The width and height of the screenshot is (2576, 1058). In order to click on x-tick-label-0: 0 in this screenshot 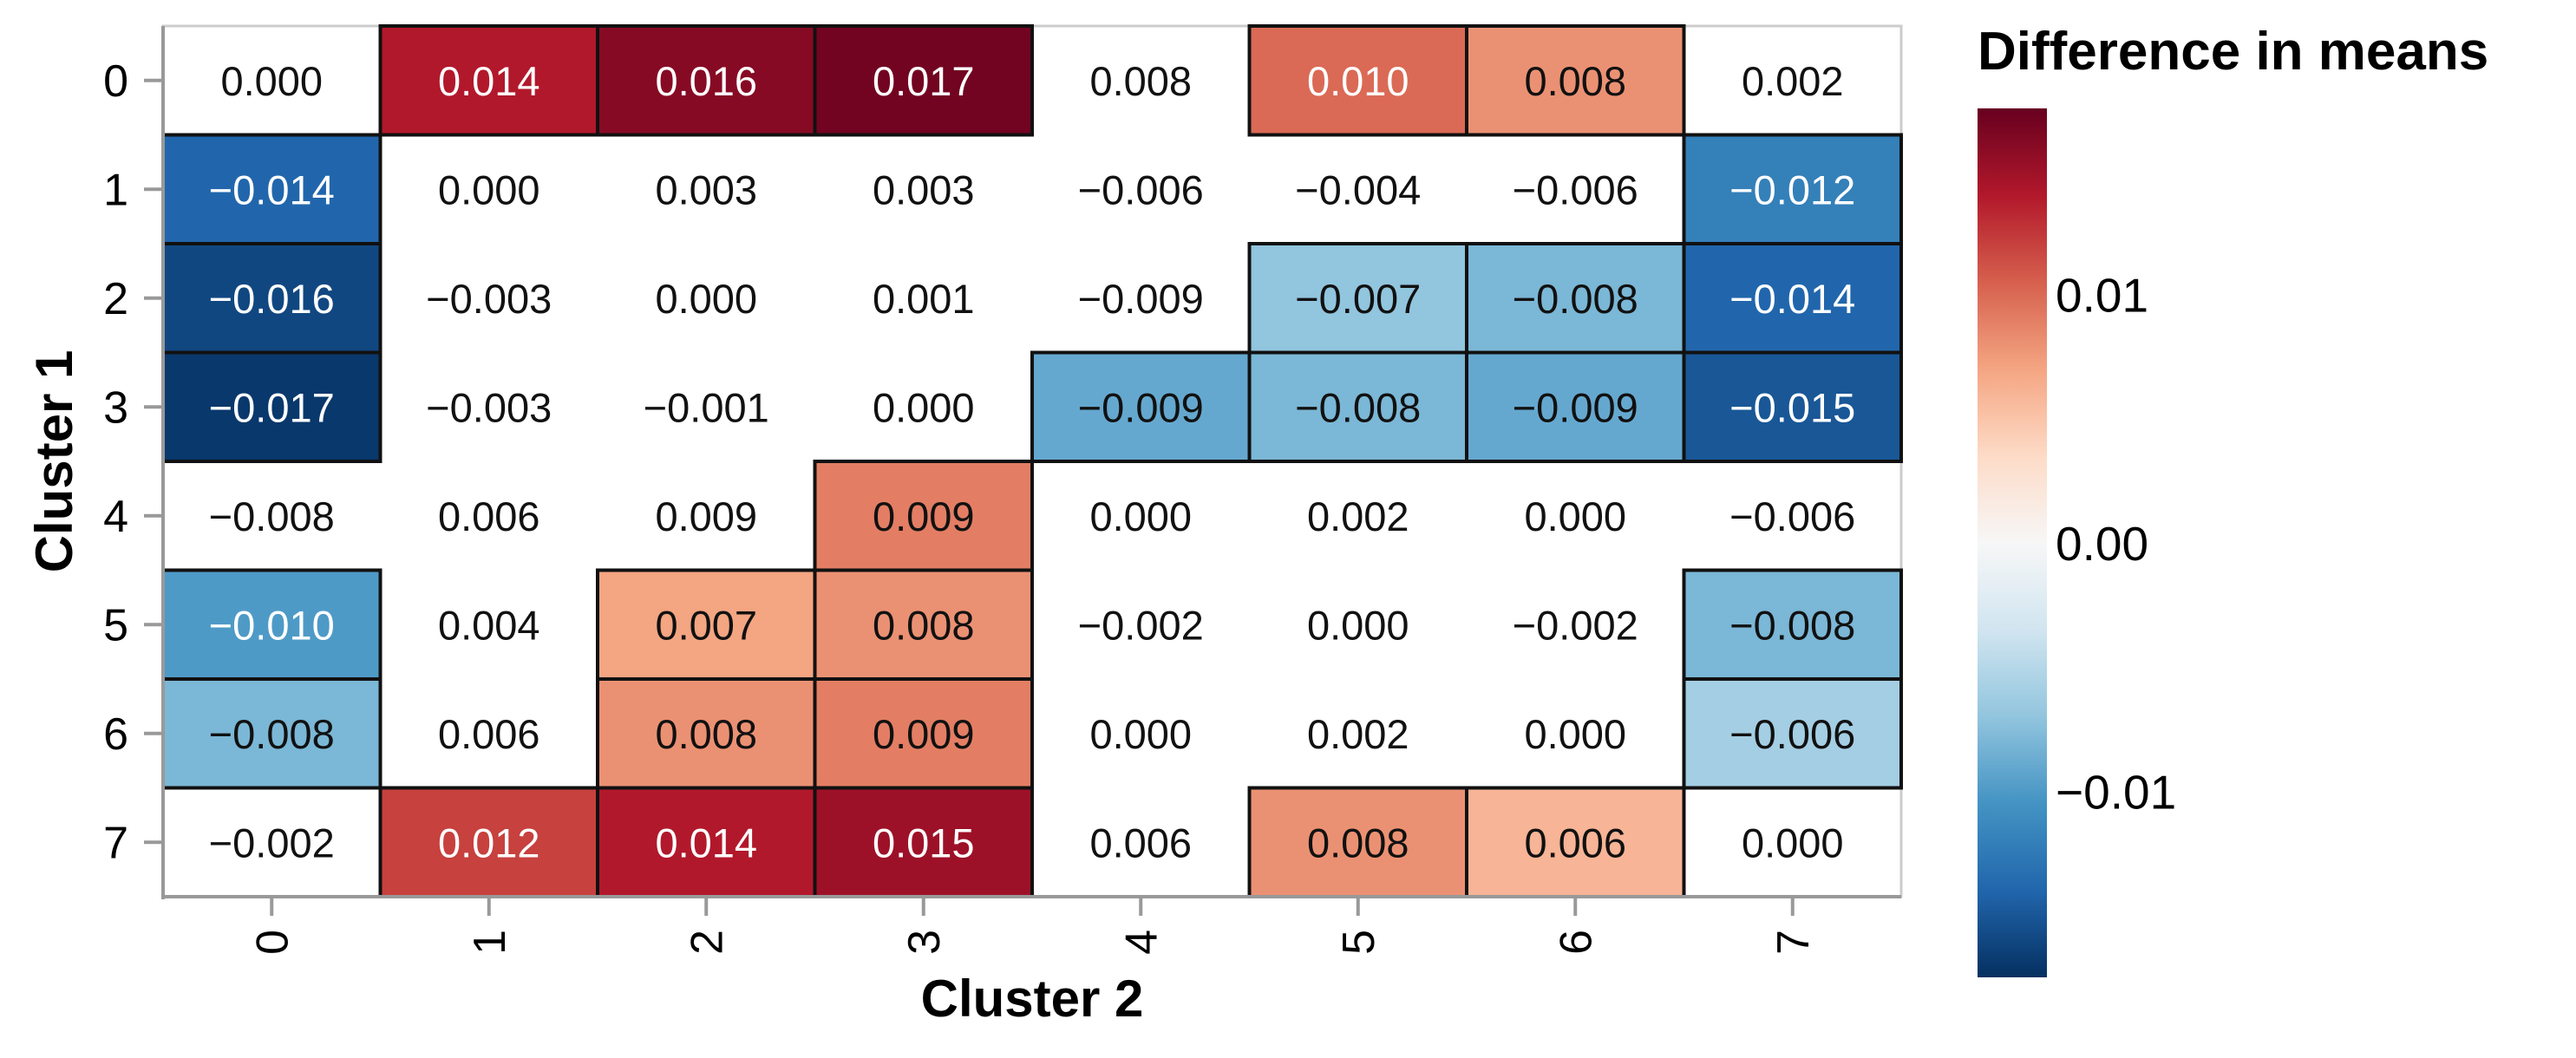, I will do `click(272, 942)`.